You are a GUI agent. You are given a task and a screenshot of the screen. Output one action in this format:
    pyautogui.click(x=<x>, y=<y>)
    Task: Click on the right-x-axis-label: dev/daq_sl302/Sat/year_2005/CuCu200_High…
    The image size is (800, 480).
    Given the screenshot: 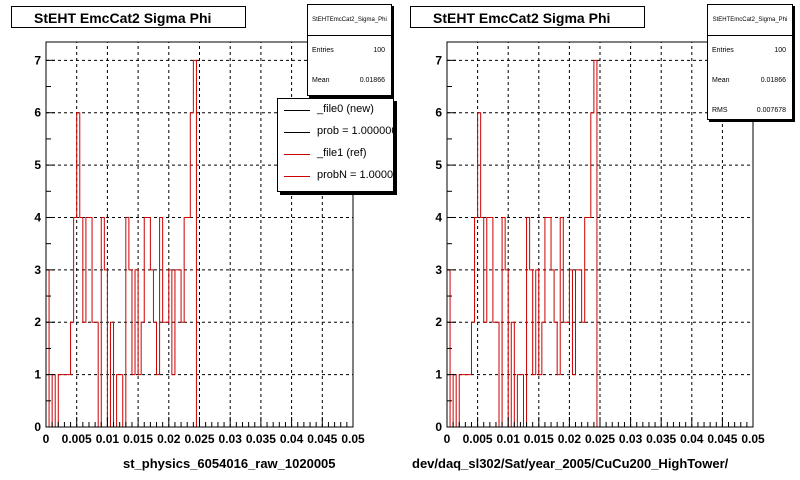 What is the action you would take?
    pyautogui.click(x=570, y=463)
    